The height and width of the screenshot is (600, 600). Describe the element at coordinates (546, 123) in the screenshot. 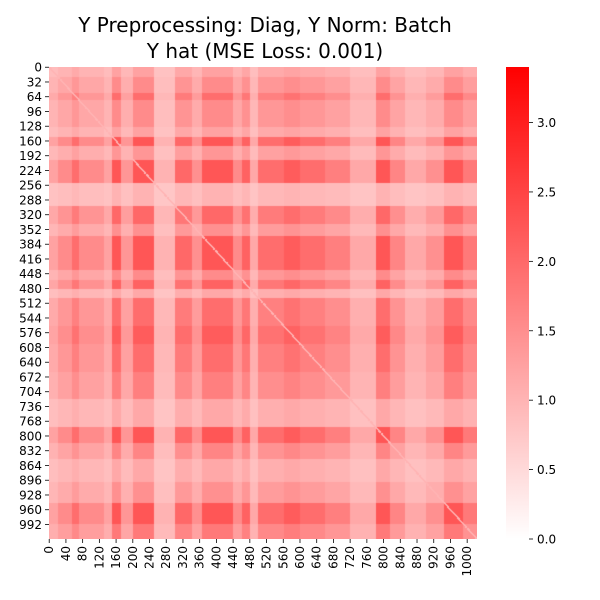

I see `colorbar-tick-label: 3.0` at that location.